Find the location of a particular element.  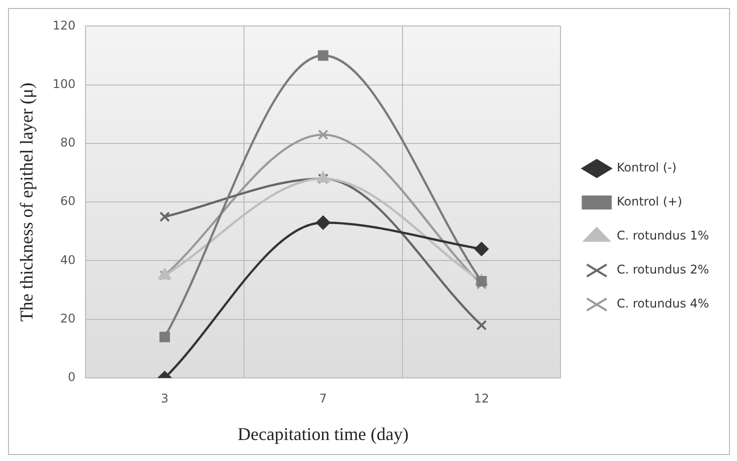

y-tick-label: 100 is located at coordinates (64, 83).